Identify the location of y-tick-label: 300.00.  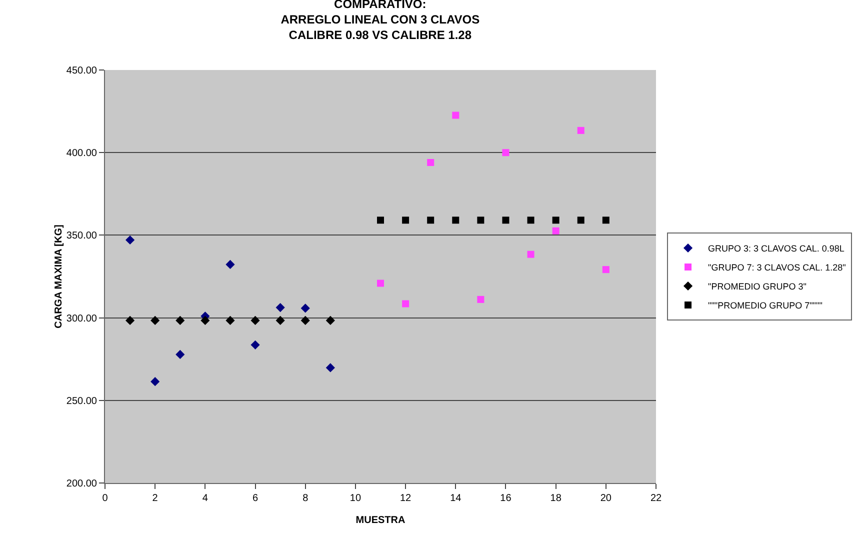
(82, 318).